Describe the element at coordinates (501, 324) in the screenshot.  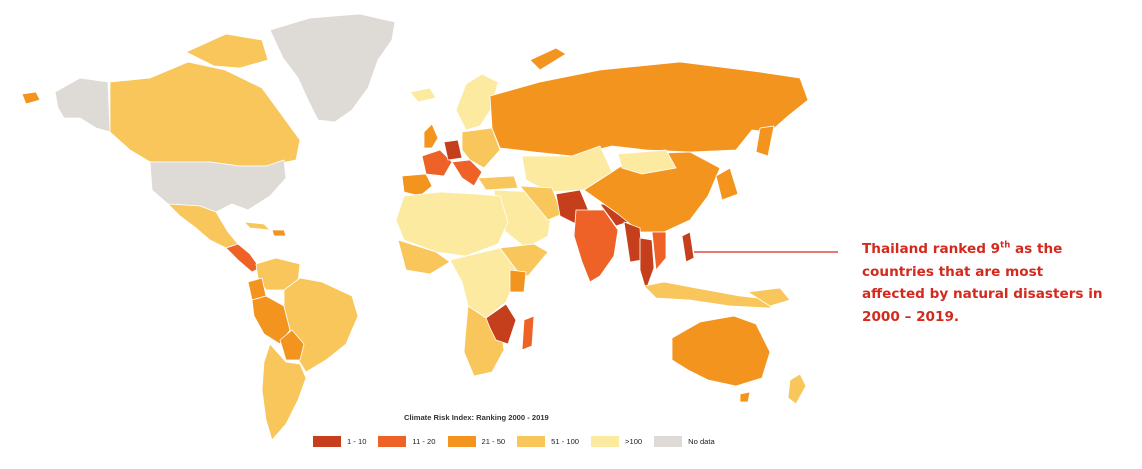
I see `mozambique-zimbabwe` at that location.